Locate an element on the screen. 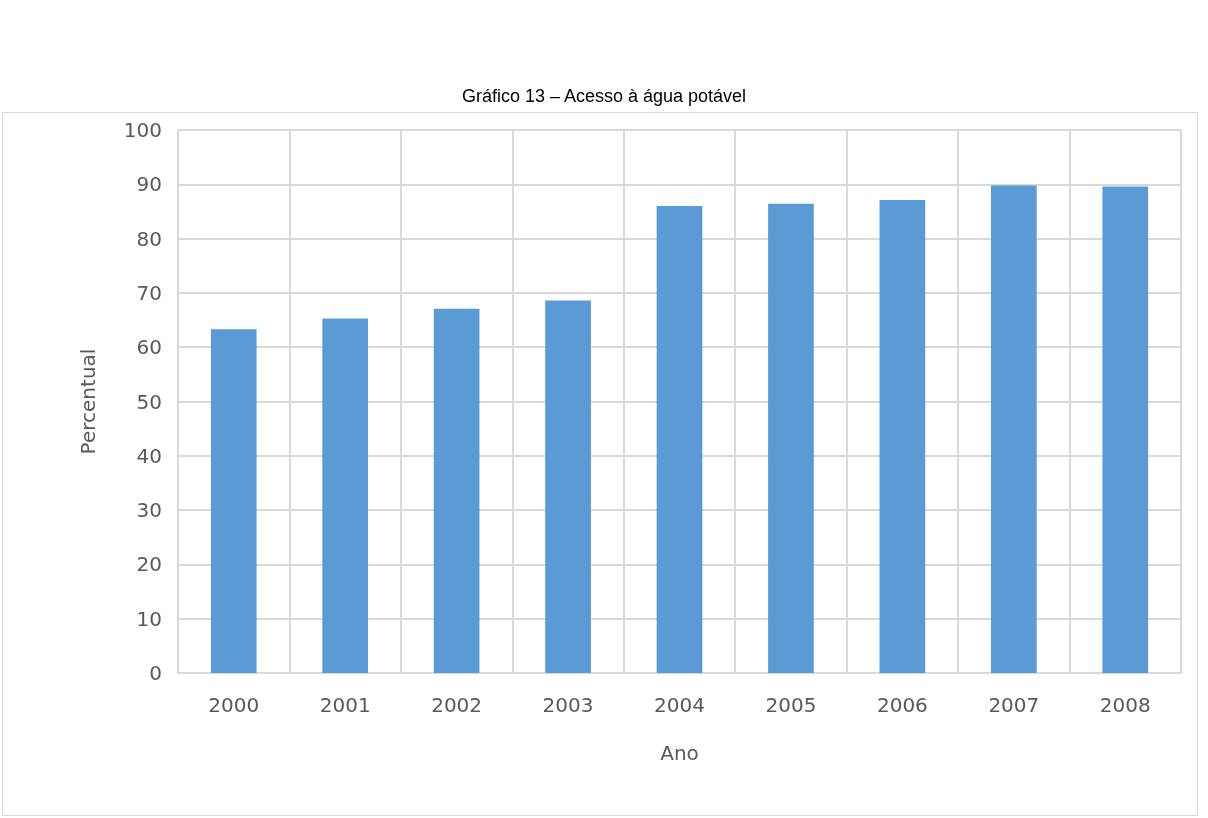 This screenshot has height=818, width=1208. x-tick-label: 2000 is located at coordinates (234, 705).